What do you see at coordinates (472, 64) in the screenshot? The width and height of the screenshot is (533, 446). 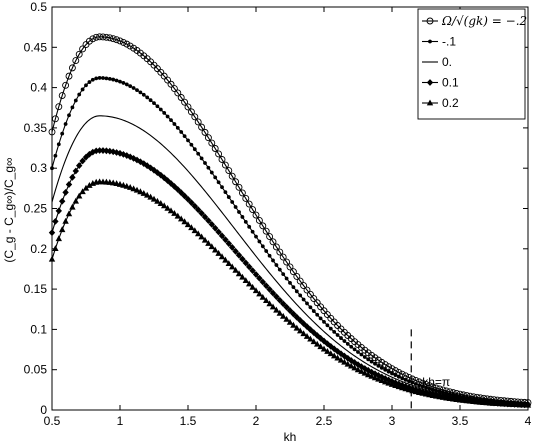 I see `legend: Ω/√(gk) = −.2 -.1 0. 0.1 0.2` at bounding box center [472, 64].